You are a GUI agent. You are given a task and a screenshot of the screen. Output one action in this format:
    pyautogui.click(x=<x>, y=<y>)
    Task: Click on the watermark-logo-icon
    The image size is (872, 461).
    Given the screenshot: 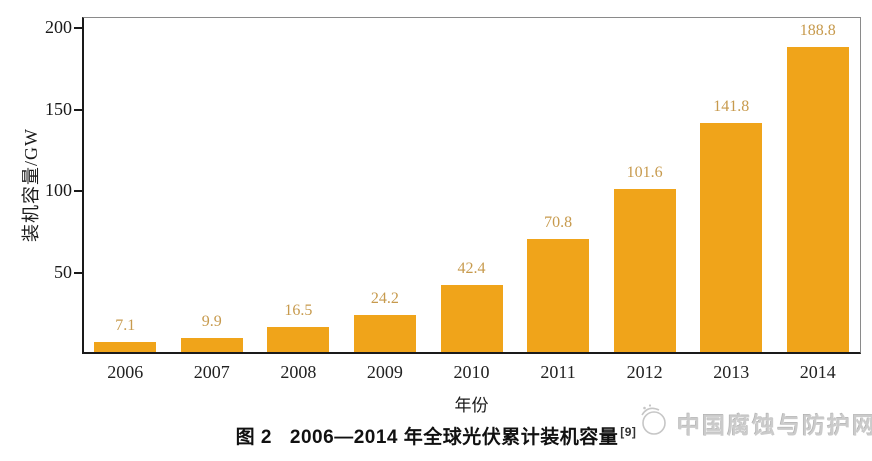 What is the action you would take?
    pyautogui.click(x=653, y=422)
    